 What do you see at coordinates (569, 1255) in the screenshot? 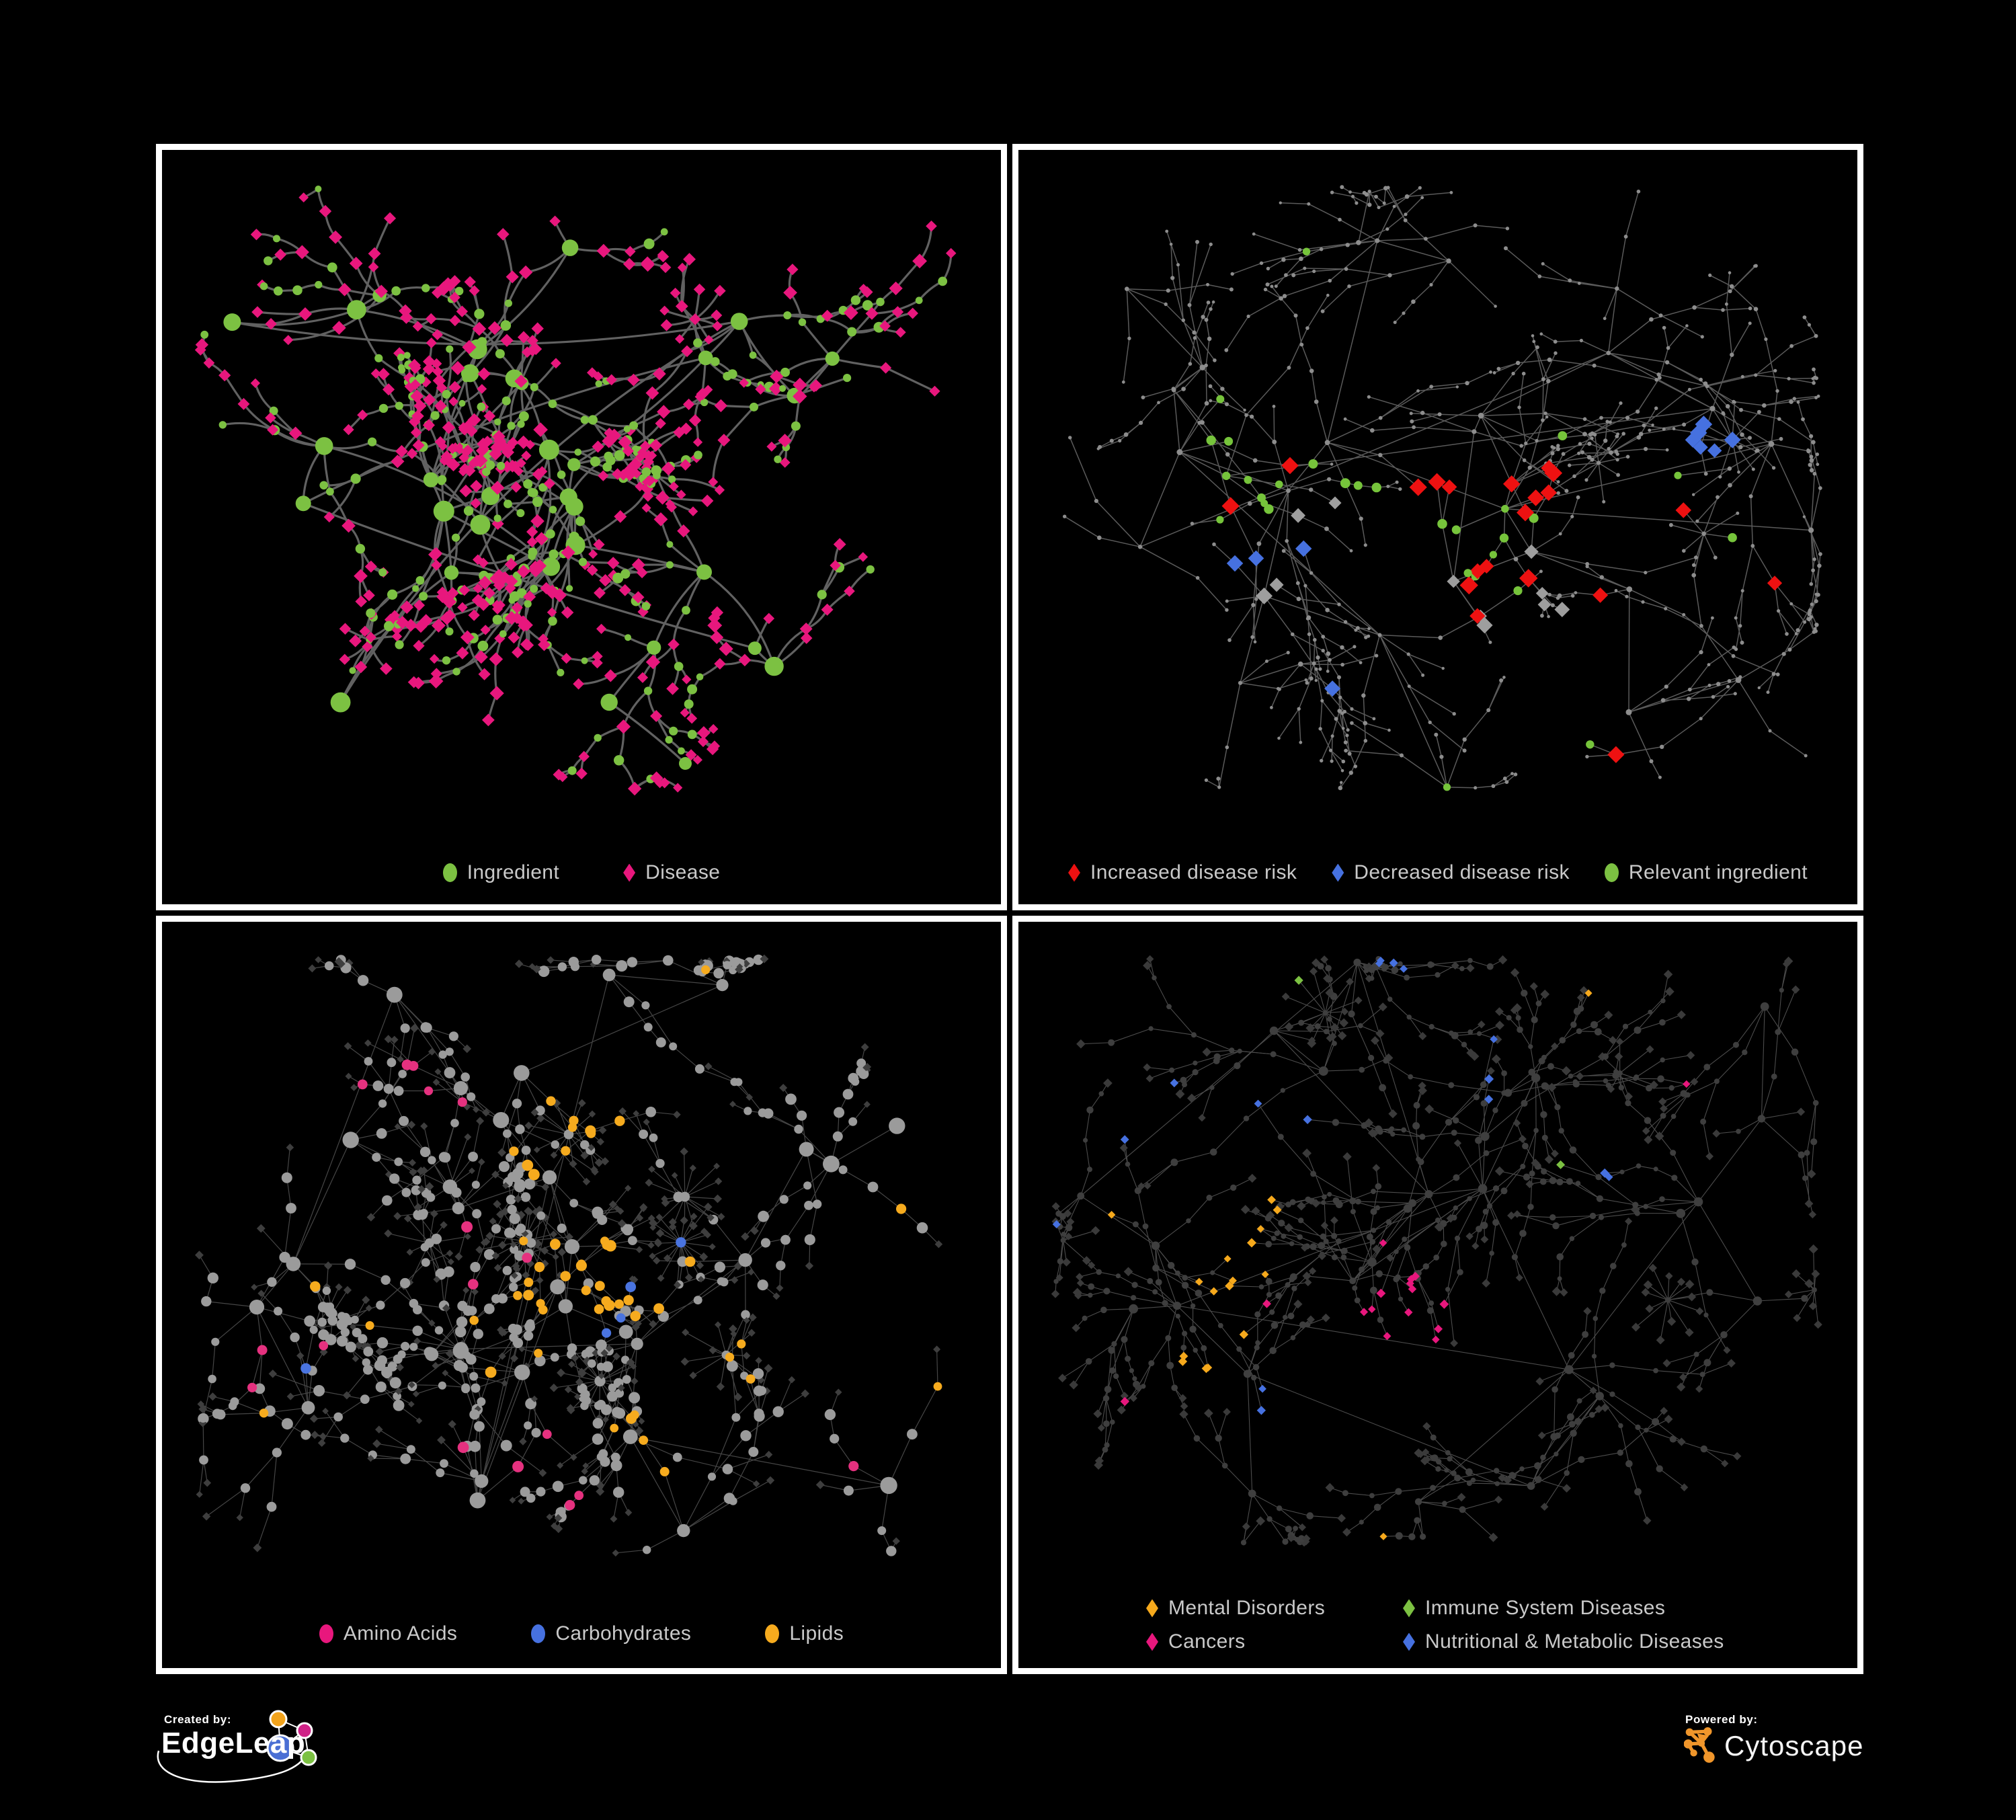
I see `network-nutrient-categories` at bounding box center [569, 1255].